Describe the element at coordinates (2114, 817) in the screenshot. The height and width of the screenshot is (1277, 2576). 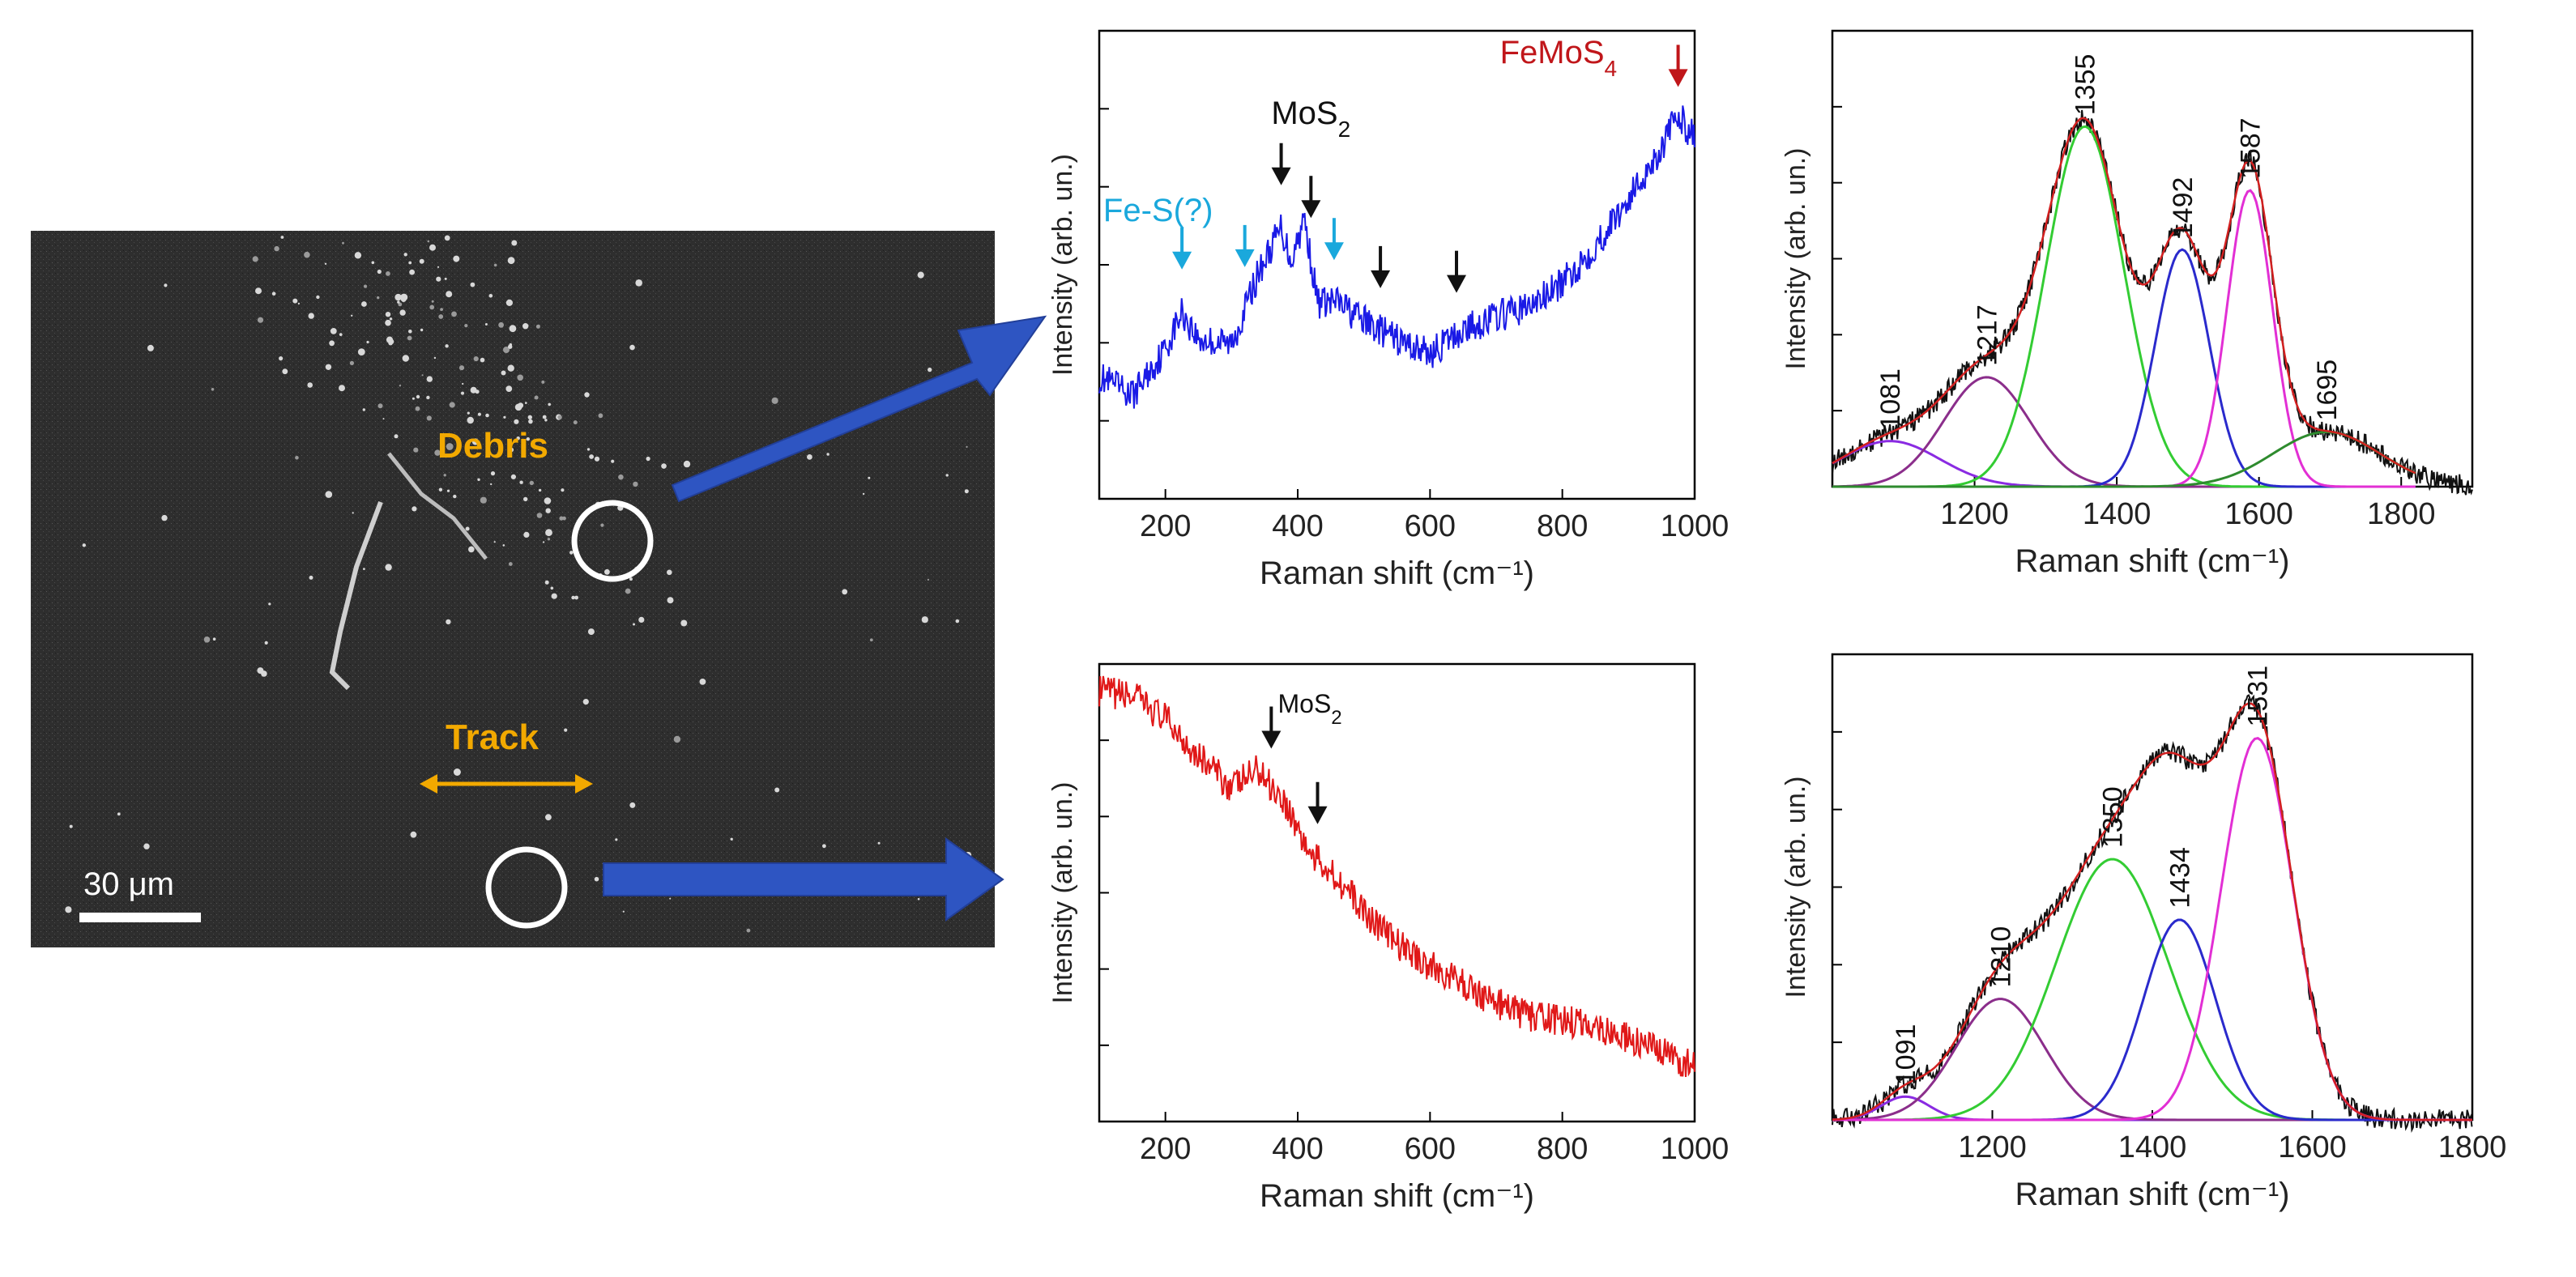
I see `peak-label-1350: 1350` at that location.